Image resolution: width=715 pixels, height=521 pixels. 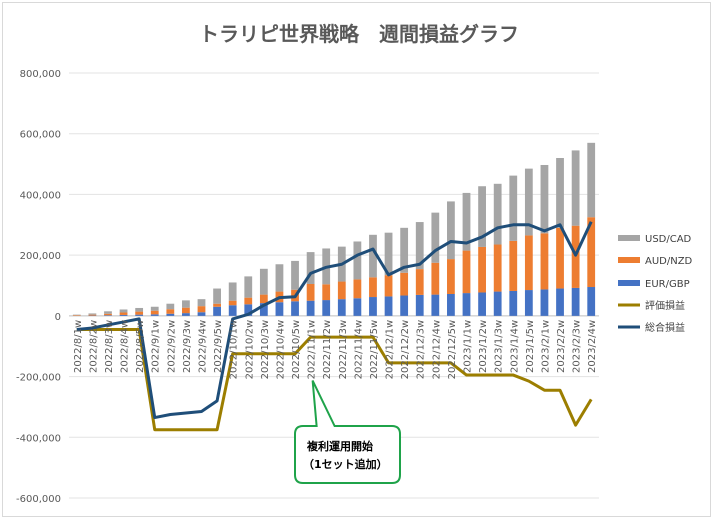 I want to click on legend-label: EUR/GBP, so click(x=667, y=284).